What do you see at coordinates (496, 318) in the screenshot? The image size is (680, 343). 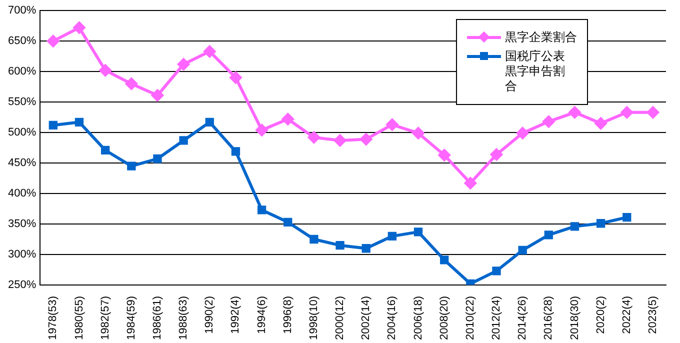 I see `x-tick-label: 2012(24)` at bounding box center [496, 318].